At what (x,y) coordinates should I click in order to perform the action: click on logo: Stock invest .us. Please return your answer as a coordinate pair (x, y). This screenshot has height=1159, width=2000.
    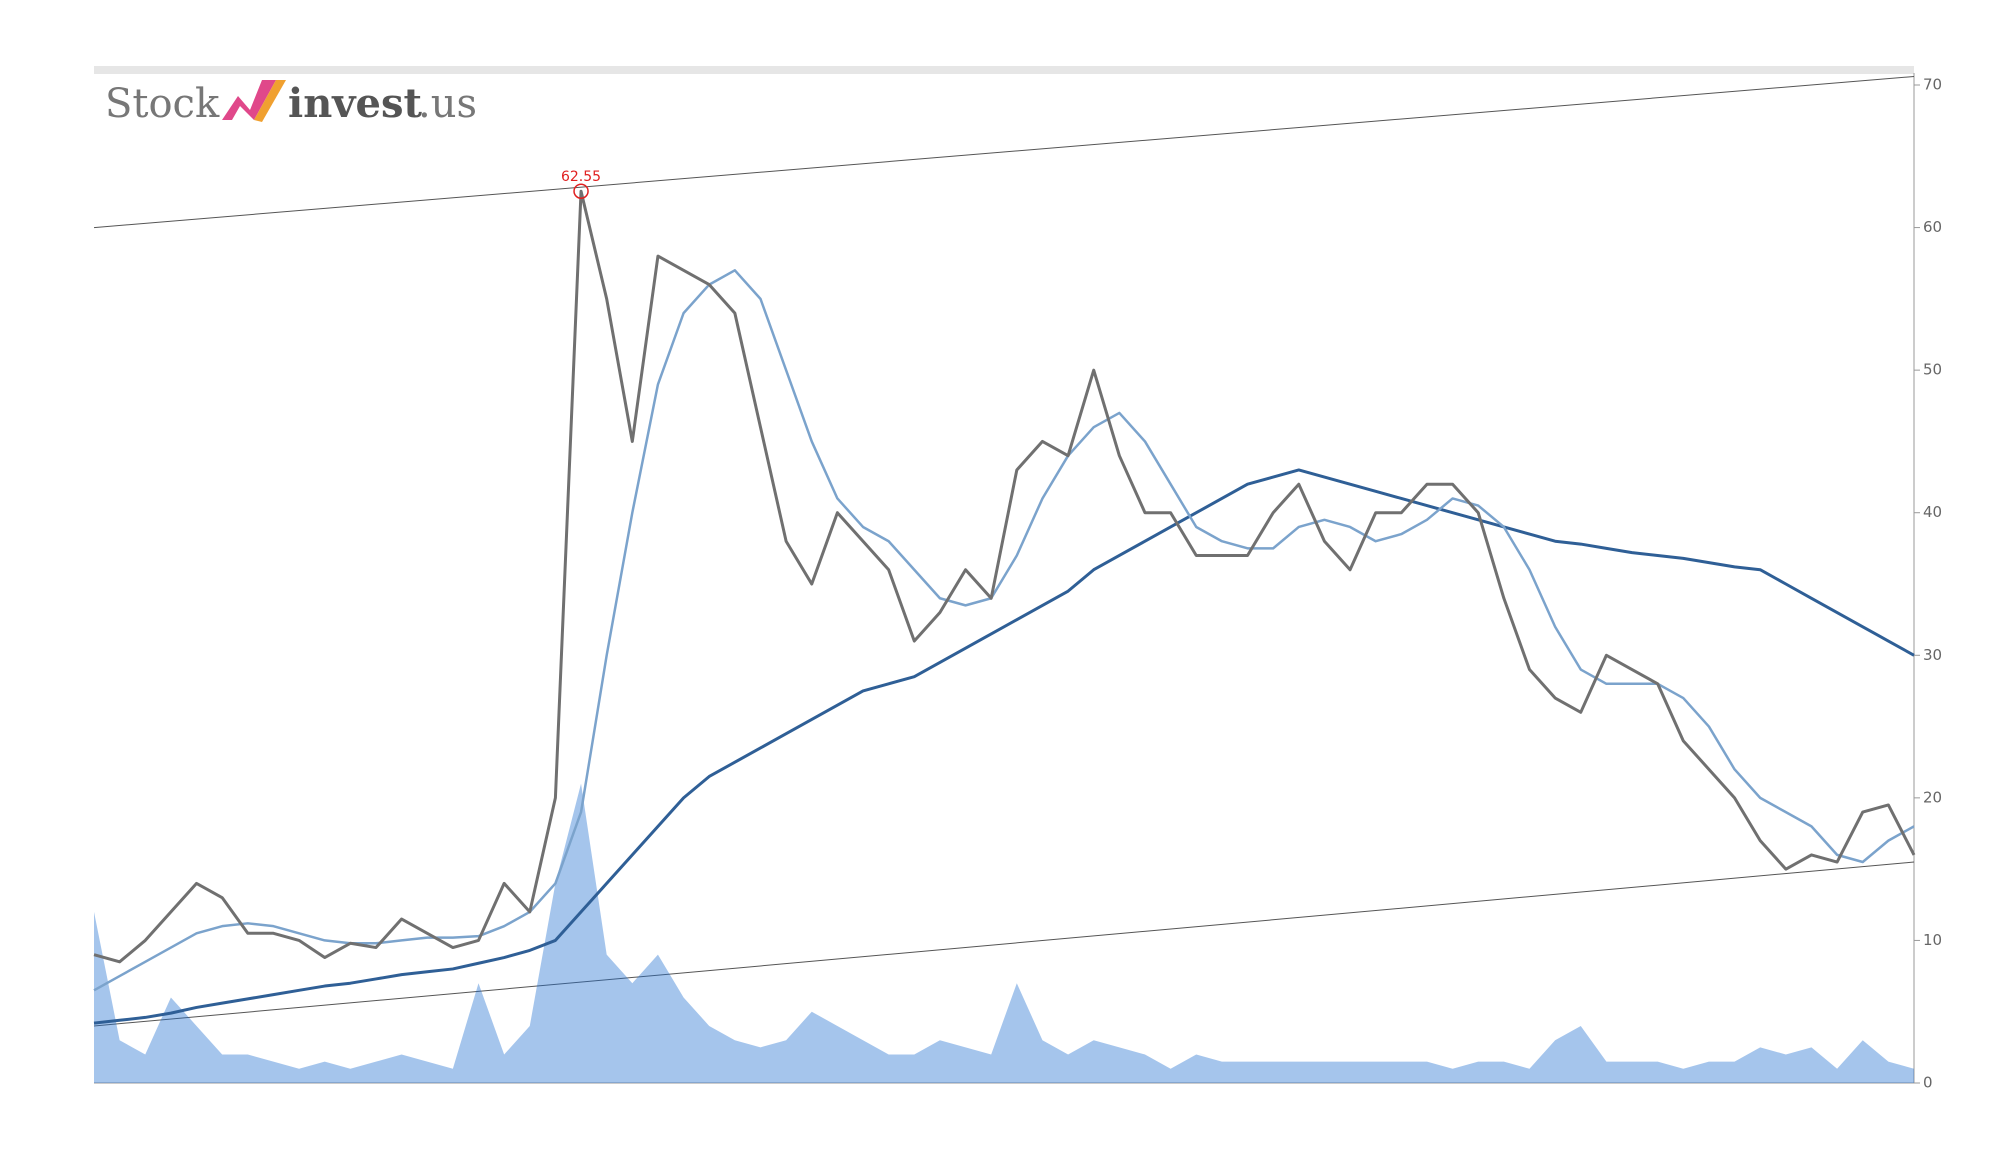
    Looking at the image, I should click on (291, 103).